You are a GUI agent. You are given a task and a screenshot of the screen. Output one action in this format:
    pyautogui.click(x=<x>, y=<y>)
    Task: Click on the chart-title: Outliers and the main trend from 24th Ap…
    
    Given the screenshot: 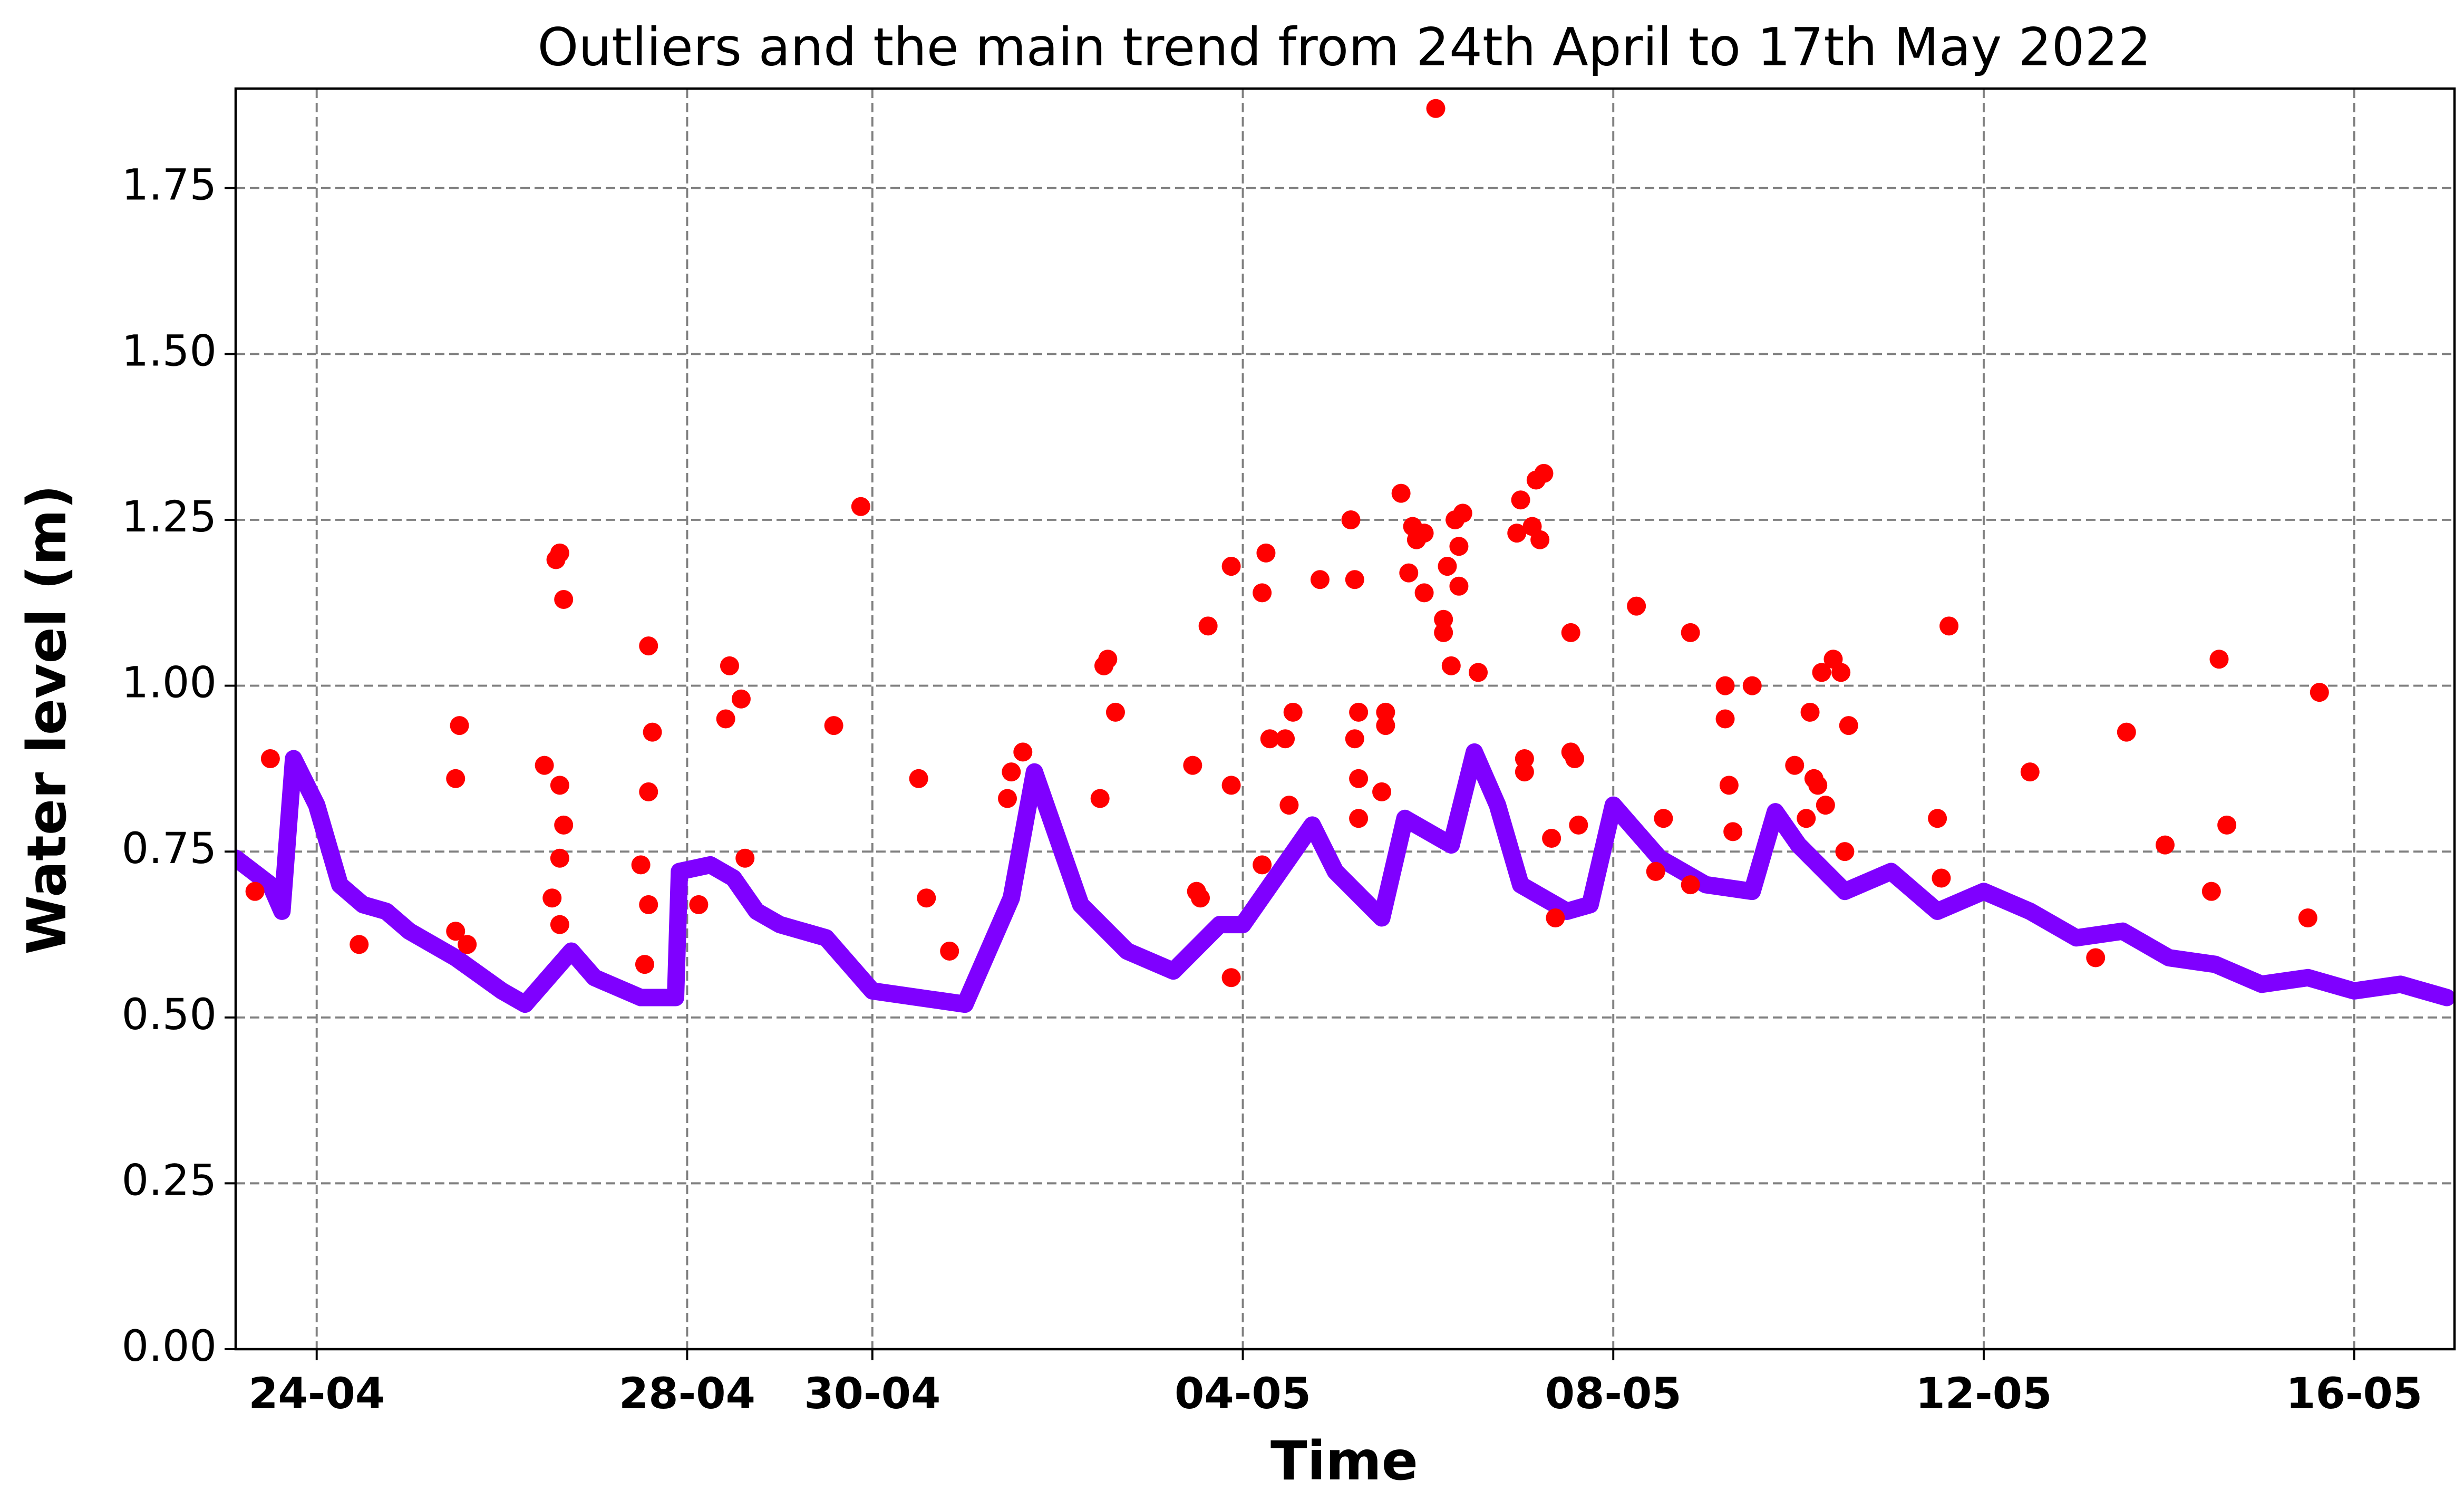 What is the action you would take?
    pyautogui.click(x=1344, y=47)
    